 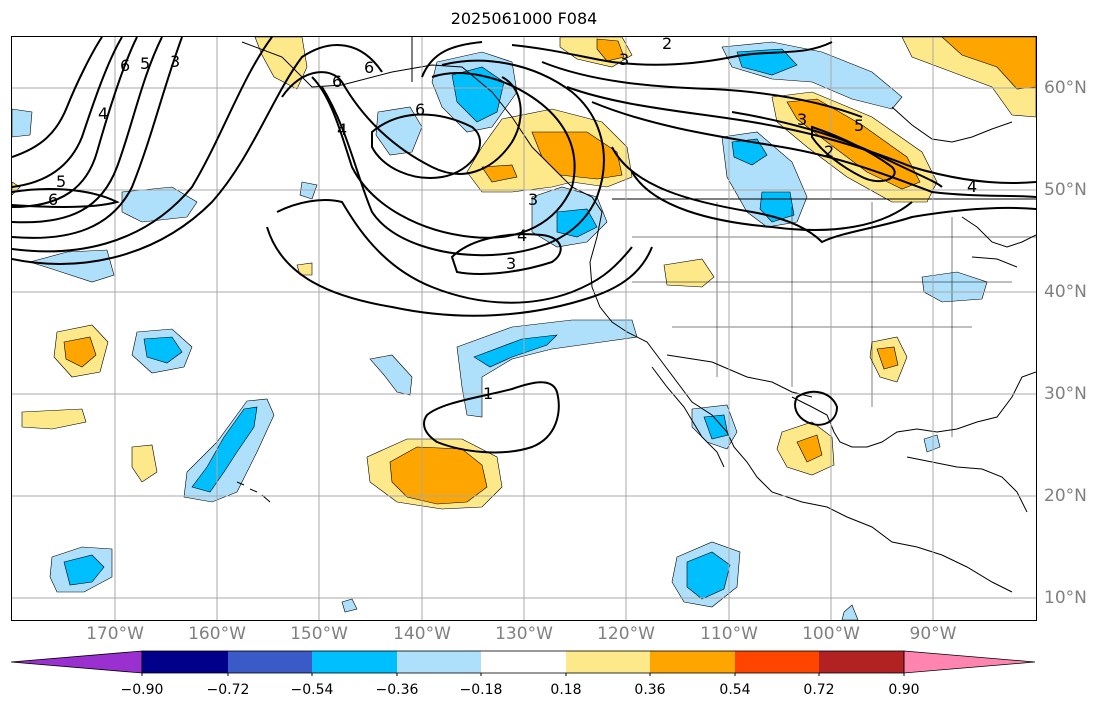 I want to click on colorbar-tick-label: 0.54, so click(x=735, y=690).